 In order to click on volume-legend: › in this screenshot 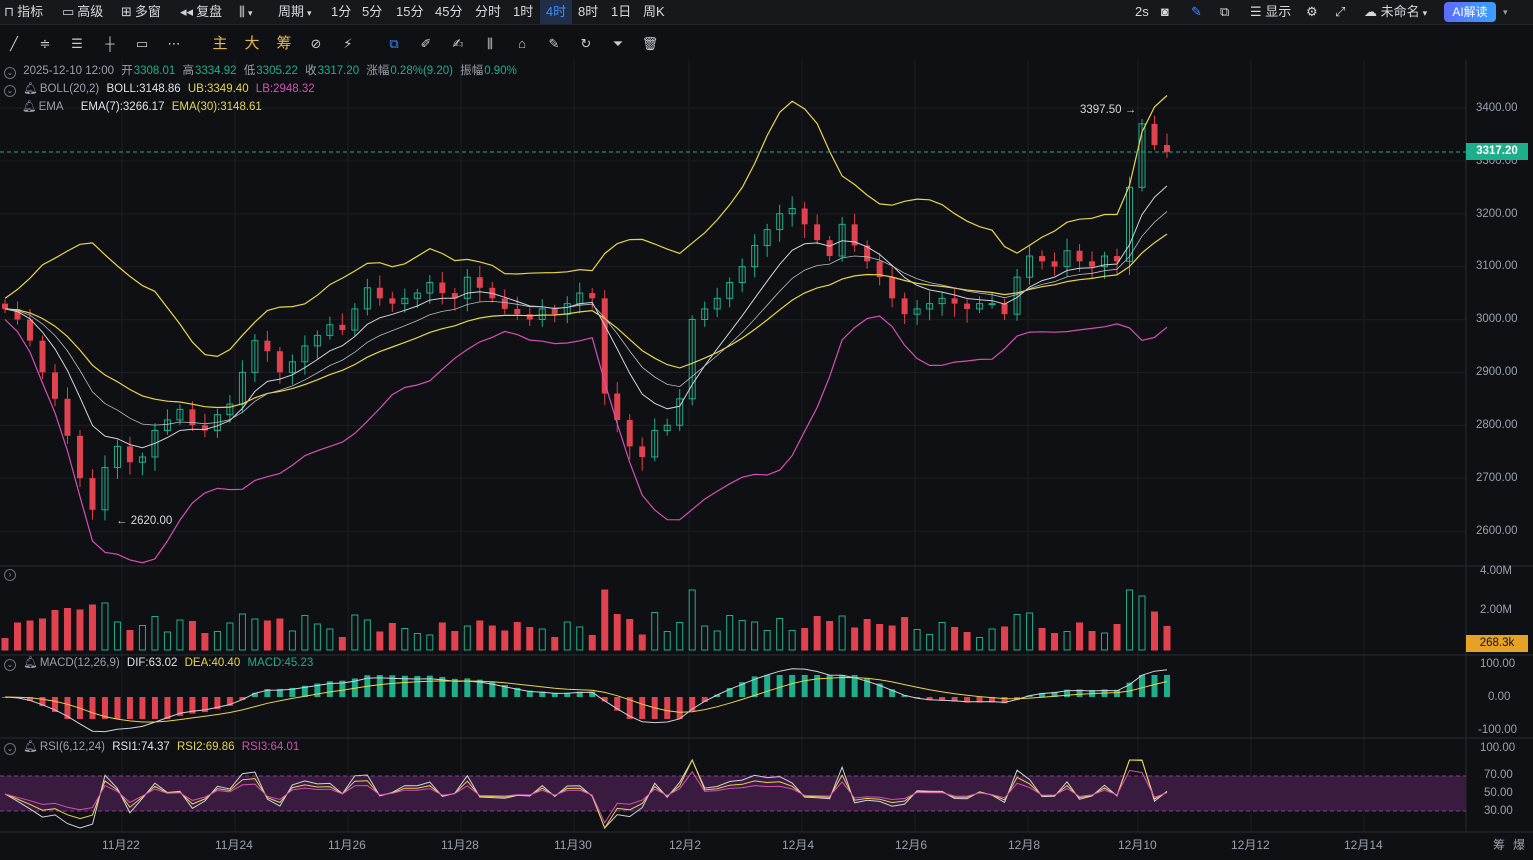, I will do `click(10, 573)`.